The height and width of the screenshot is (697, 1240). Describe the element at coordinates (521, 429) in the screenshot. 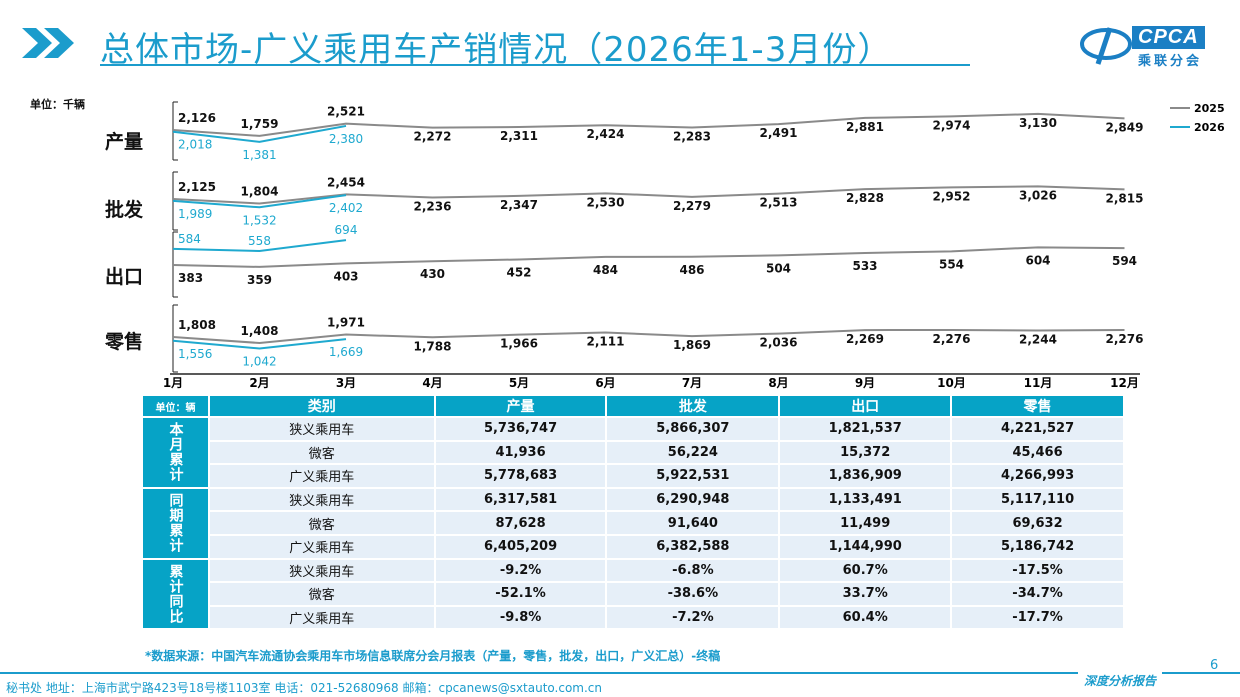

I see `table-cell: 5,736,747` at that location.